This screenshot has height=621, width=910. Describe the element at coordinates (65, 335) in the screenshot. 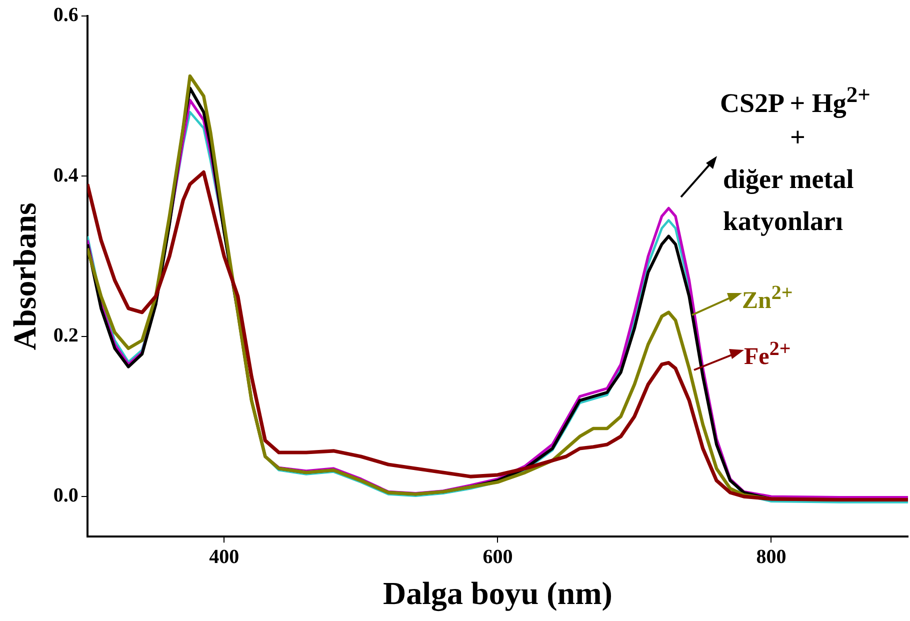

I see `y-tick-label: 0.2` at that location.